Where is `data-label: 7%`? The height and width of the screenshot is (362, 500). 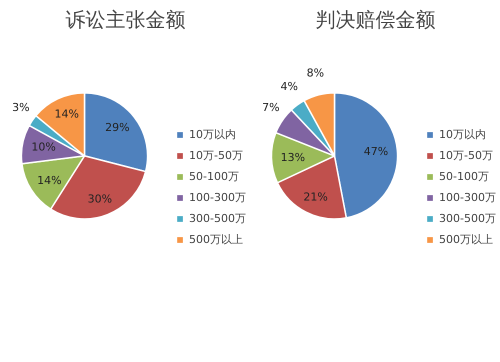
data-label: 7% is located at coordinates (271, 107).